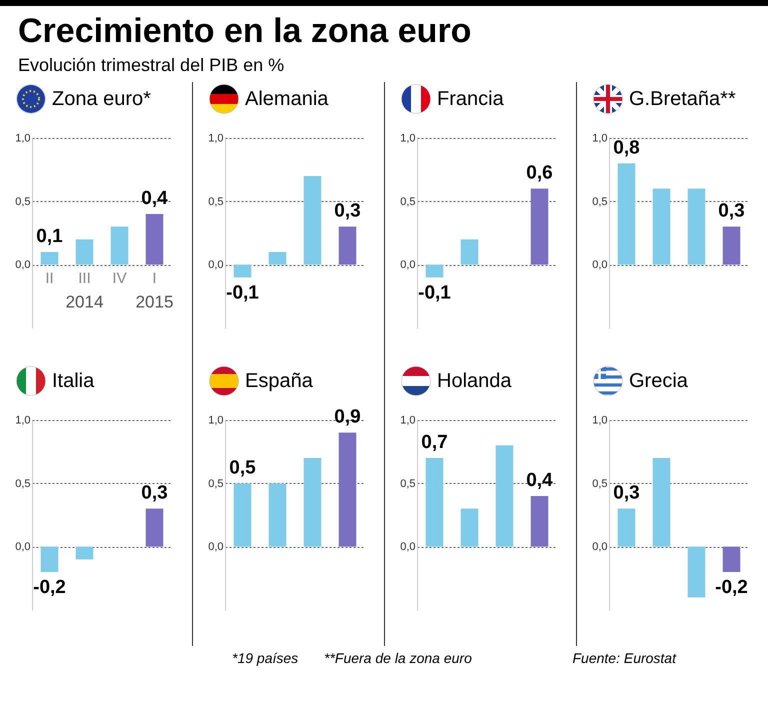 The height and width of the screenshot is (704, 768). What do you see at coordinates (245, 31) in the screenshot?
I see `text: Crecimiento en la zona euro` at bounding box center [245, 31].